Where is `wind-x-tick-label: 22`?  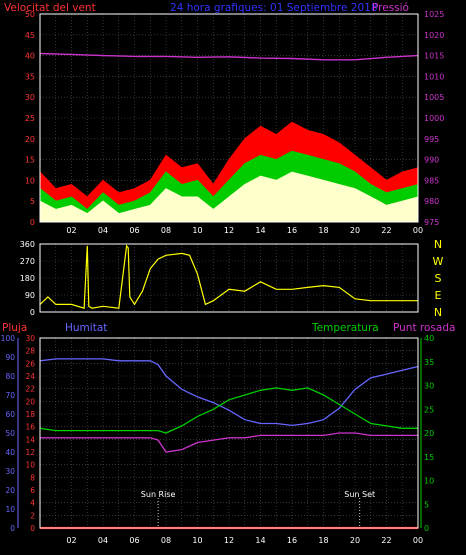 wind-x-tick-label: 22 is located at coordinates (386, 230).